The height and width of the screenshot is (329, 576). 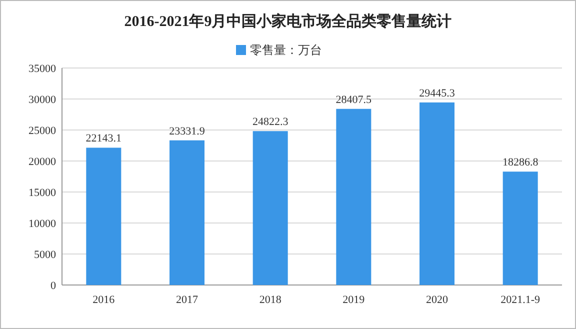 What do you see at coordinates (270, 300) in the screenshot?
I see `x-tick-label: 2018` at bounding box center [270, 300].